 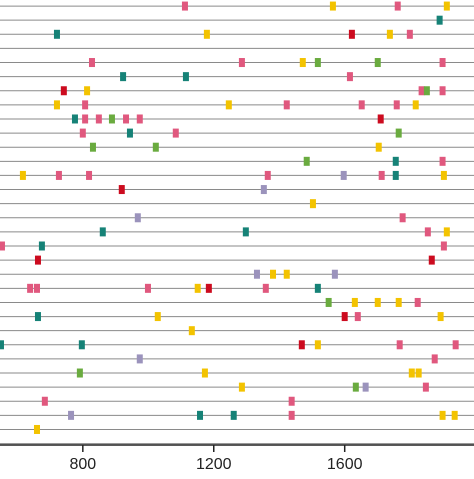 I want to click on x-tick-label: 1600, so click(x=345, y=464).